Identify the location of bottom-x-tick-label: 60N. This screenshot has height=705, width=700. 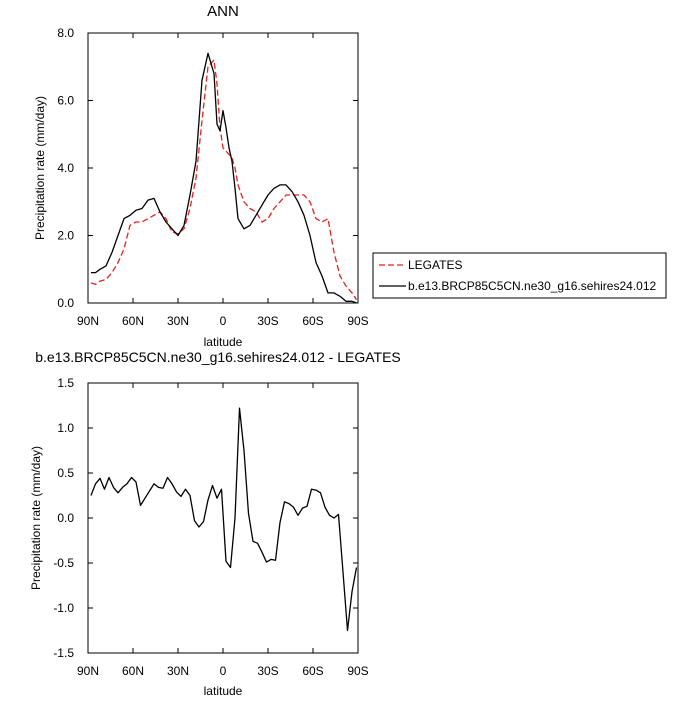
(133, 671).